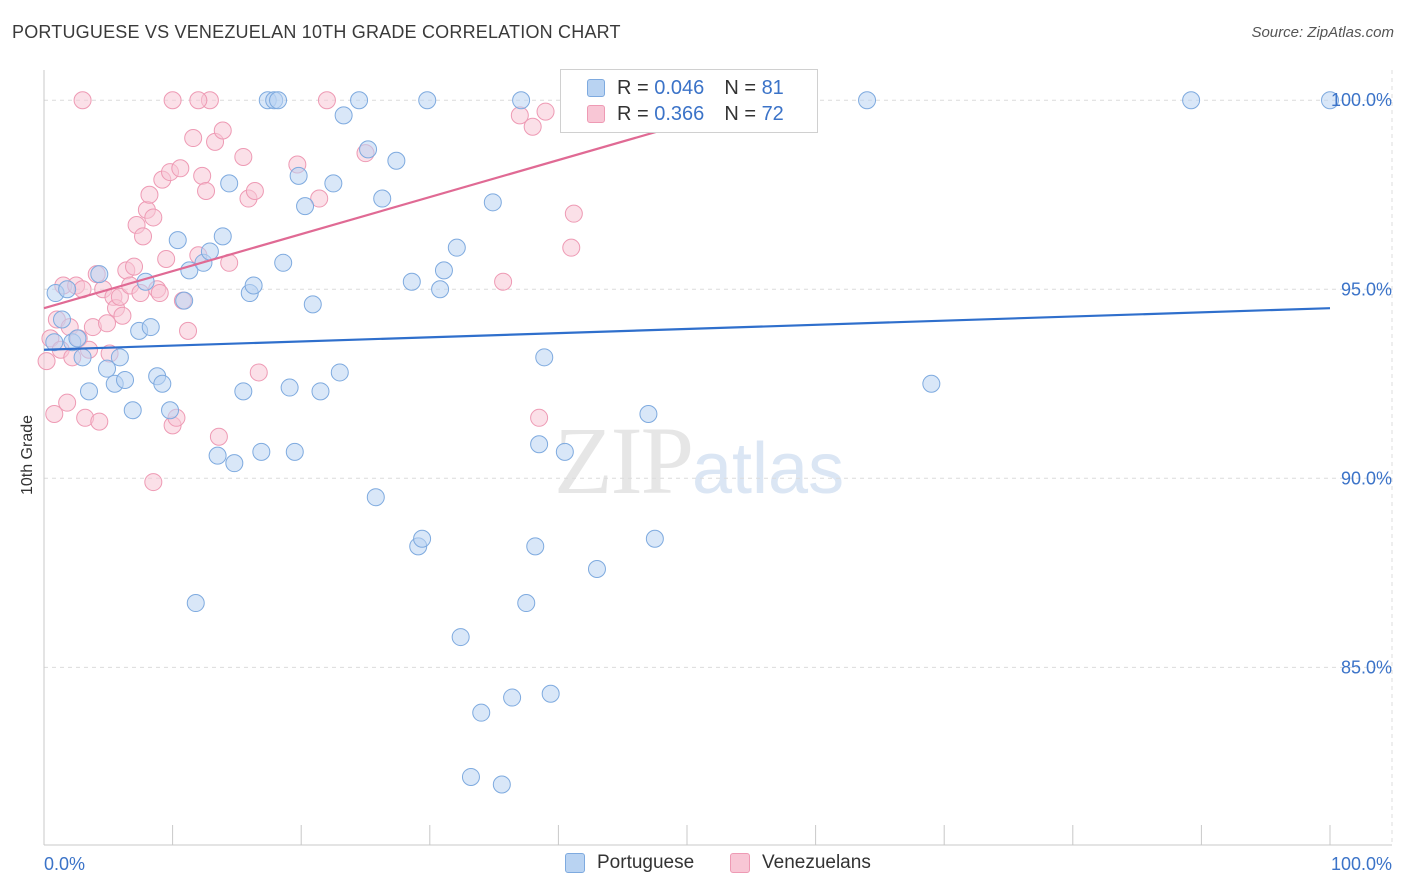 Image resolution: width=1406 pixels, height=892 pixels. I want to click on bottom-legend-label-venezuelans: Venezuelans, so click(816, 862).